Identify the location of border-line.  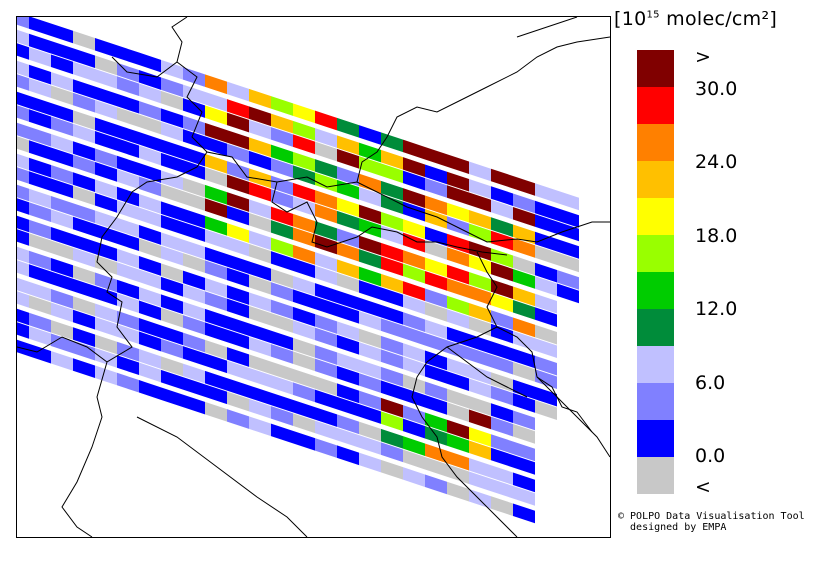
(389, 218).